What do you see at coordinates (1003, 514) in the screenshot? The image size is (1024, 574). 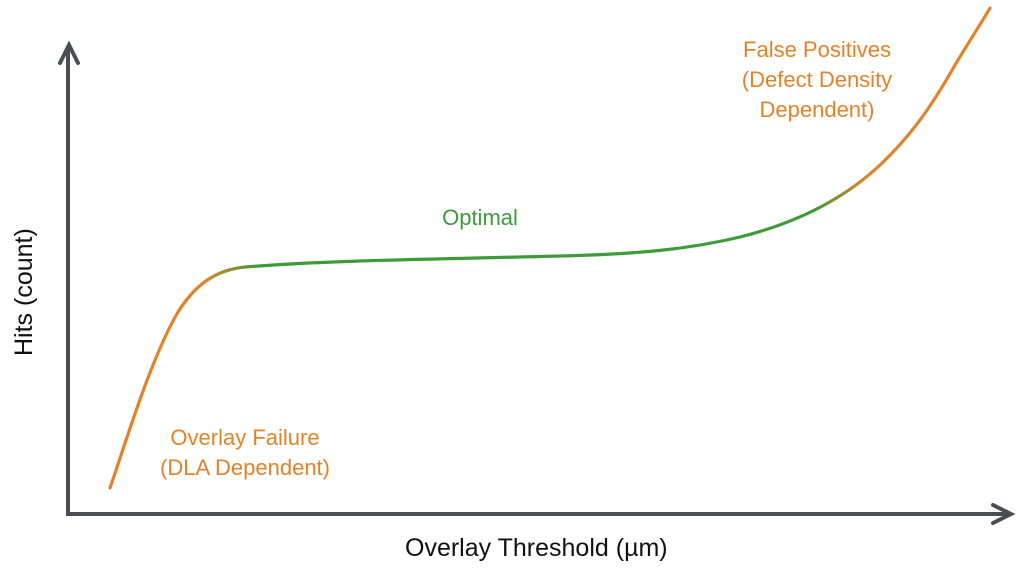 I see `x-axis-arrow-icon` at bounding box center [1003, 514].